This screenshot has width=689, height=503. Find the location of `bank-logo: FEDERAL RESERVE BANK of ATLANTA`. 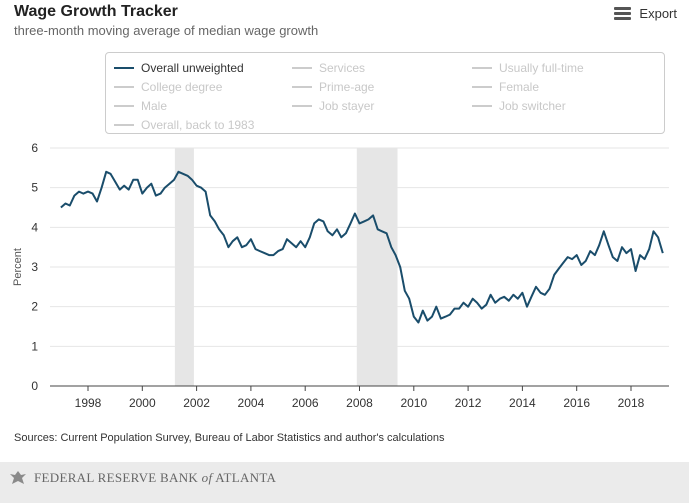

bank-logo: FEDERAL RESERVE BANK of ATLANTA is located at coordinates (142, 478).